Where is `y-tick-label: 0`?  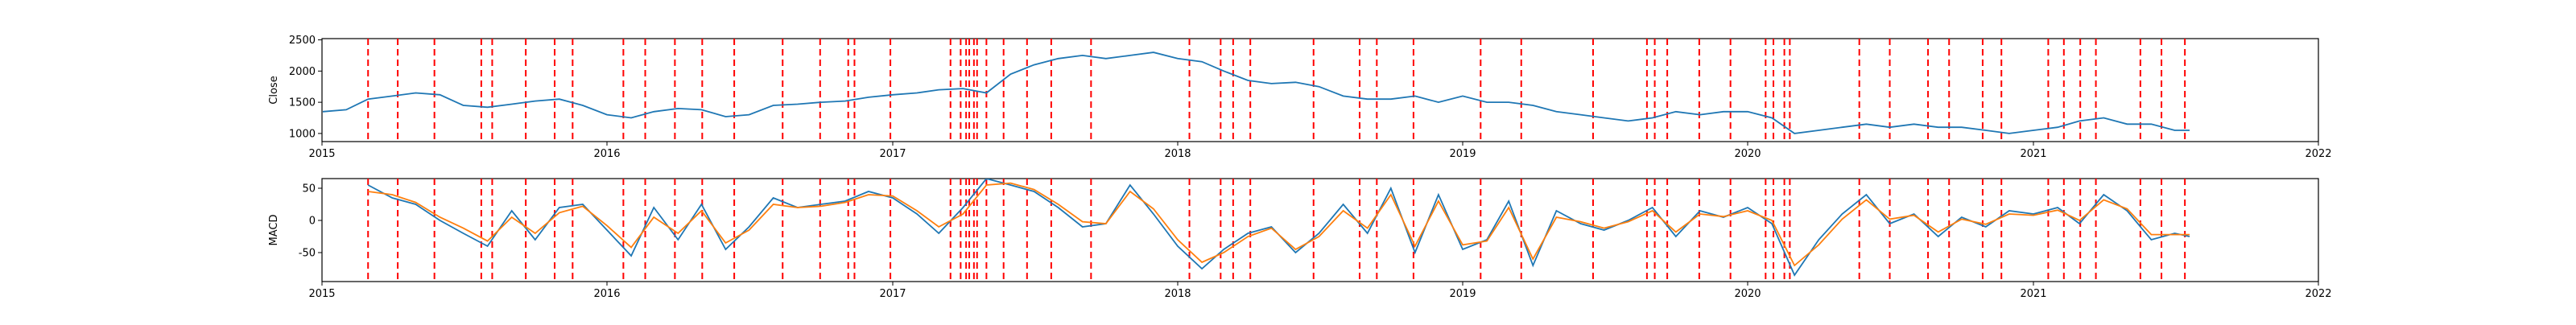 y-tick-label: 0 is located at coordinates (312, 222).